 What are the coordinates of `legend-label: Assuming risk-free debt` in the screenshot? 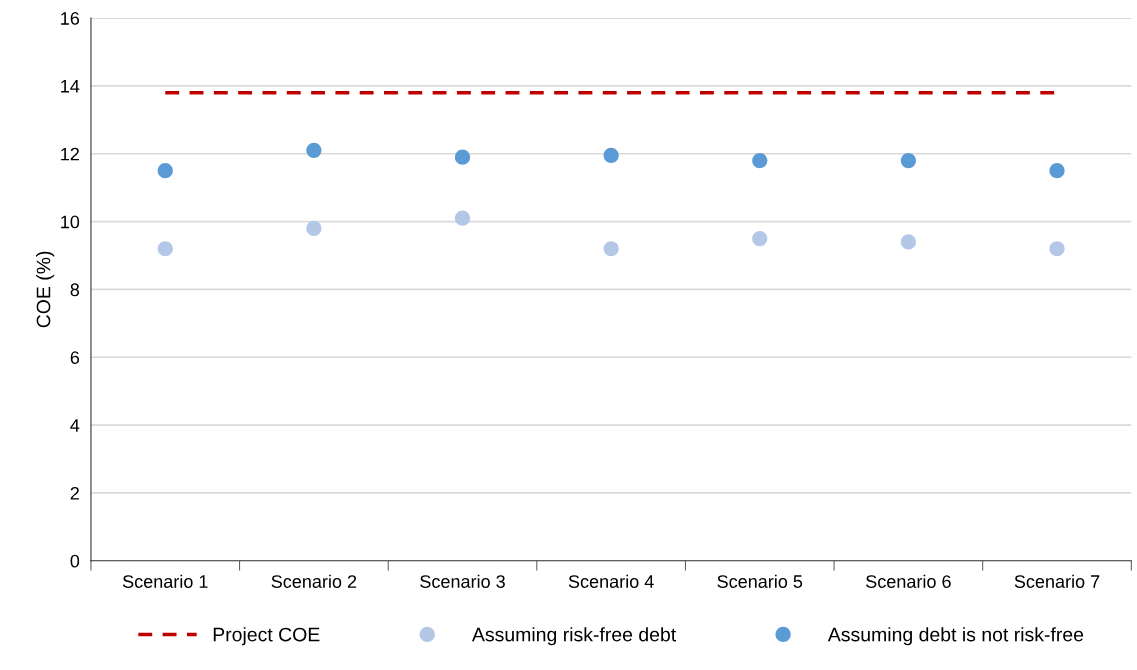 It's located at (574, 636).